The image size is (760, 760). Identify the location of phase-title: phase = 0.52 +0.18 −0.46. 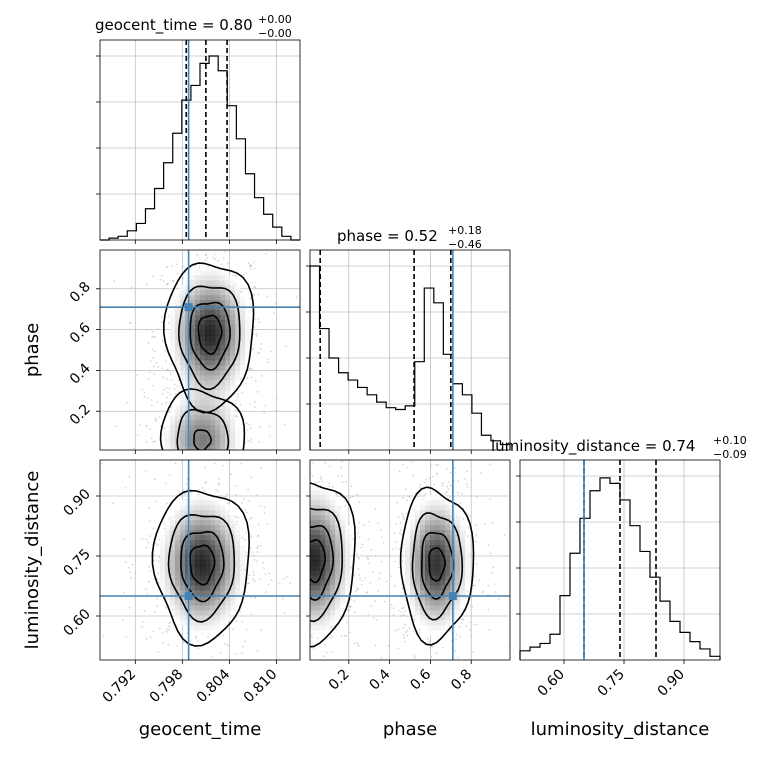
(409, 237).